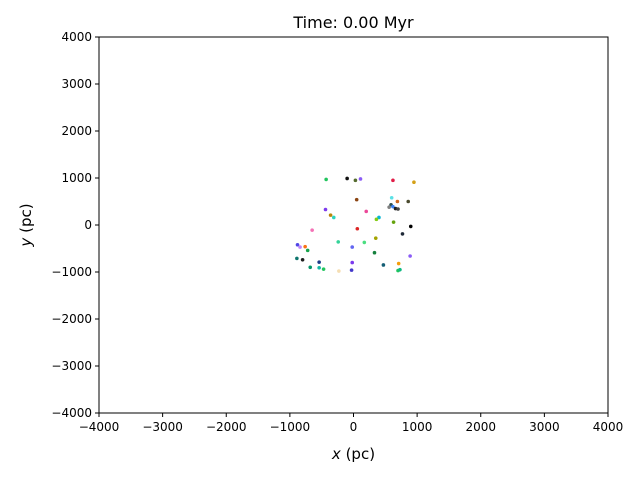 The image size is (640, 480). I want to click on x-tick-label: −4000, so click(99, 427).